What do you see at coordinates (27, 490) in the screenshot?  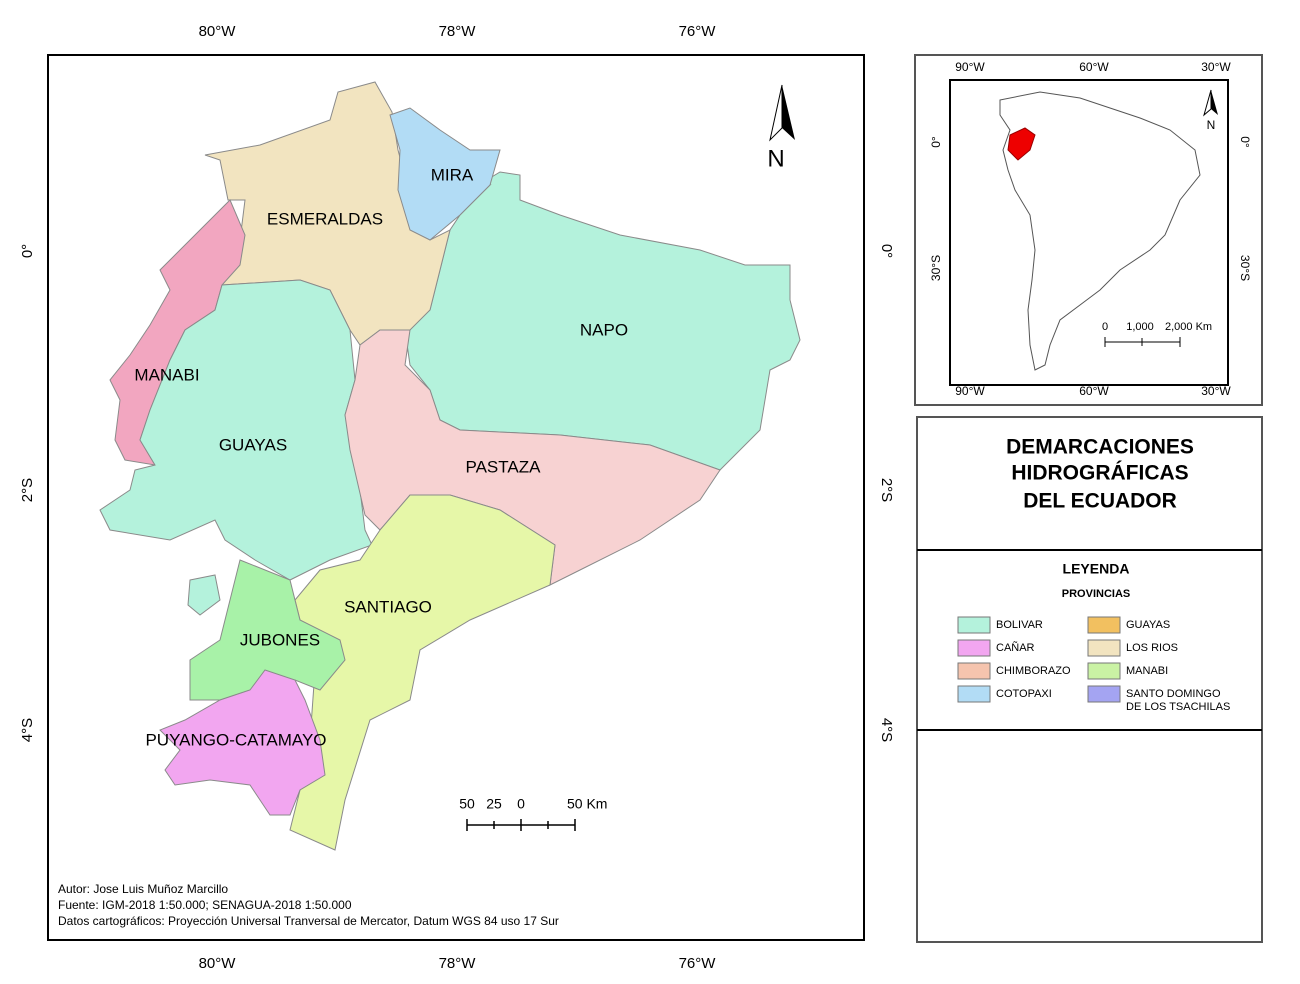 I see `lat-label-left: 2°S` at bounding box center [27, 490].